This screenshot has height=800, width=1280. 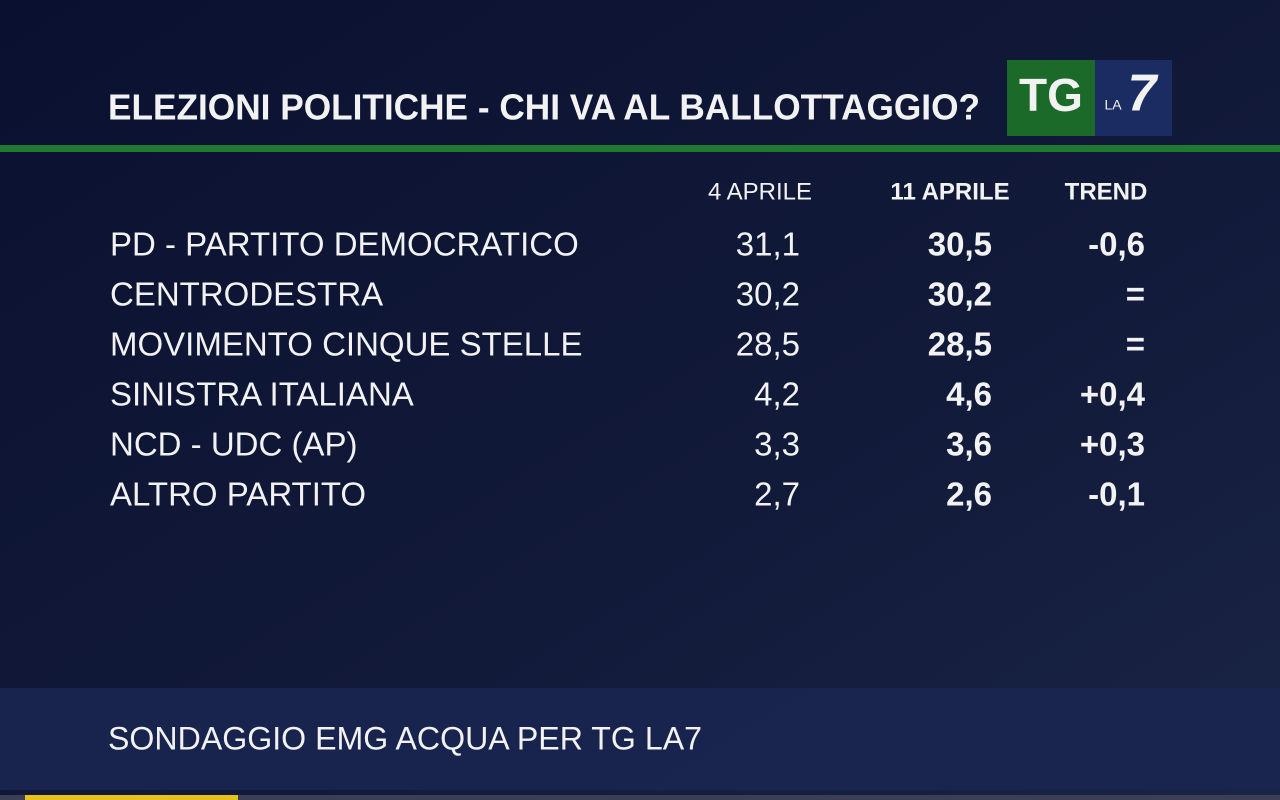 I want to click on logo: TG LA 7, so click(x=1089, y=98).